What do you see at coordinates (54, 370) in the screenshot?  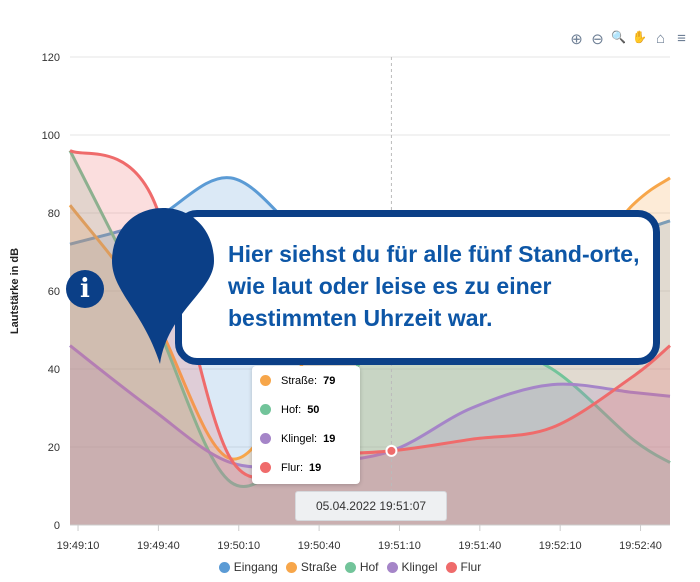 I see `y-tick-label: 40` at bounding box center [54, 370].